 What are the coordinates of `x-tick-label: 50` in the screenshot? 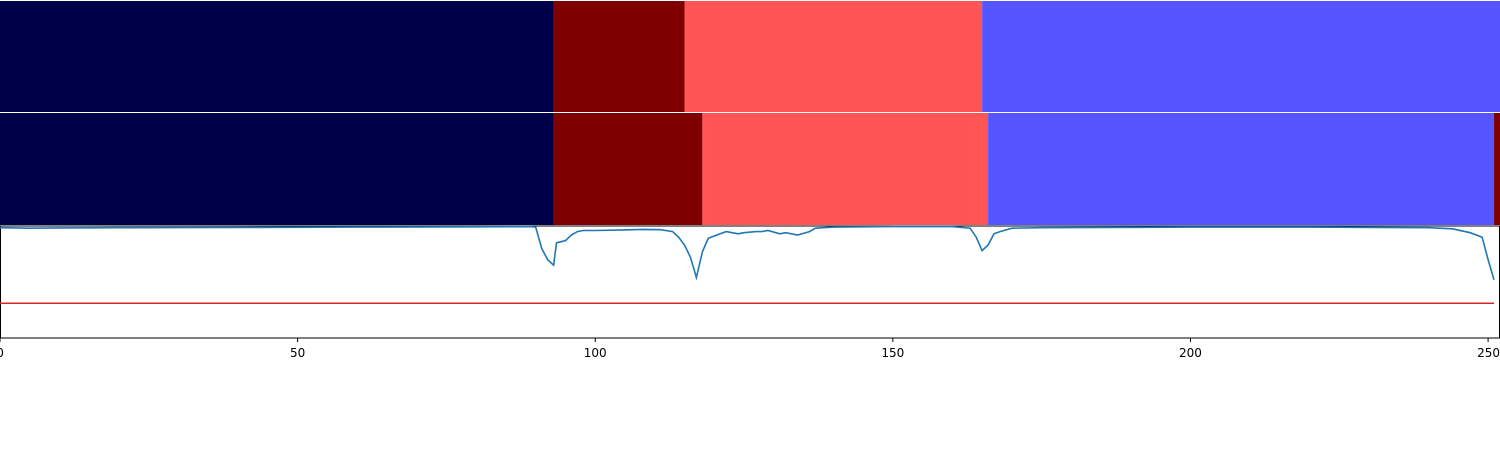 It's located at (297, 353).